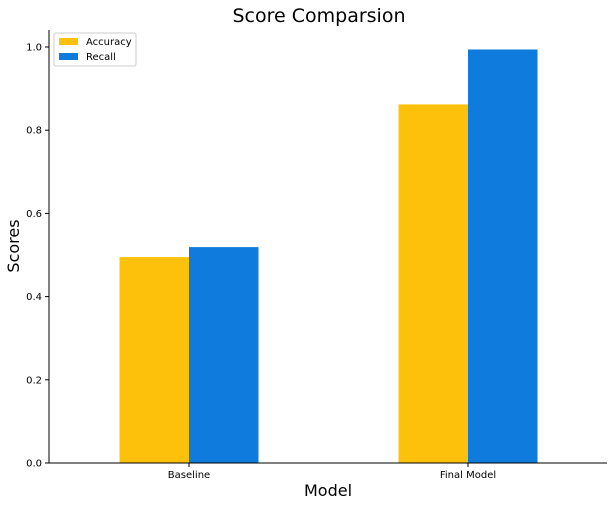  Describe the element at coordinates (37, 256) in the screenshot. I see `y-ticks-group: 0.0 0.2 0.4 0.6 0.8 1.0` at that location.